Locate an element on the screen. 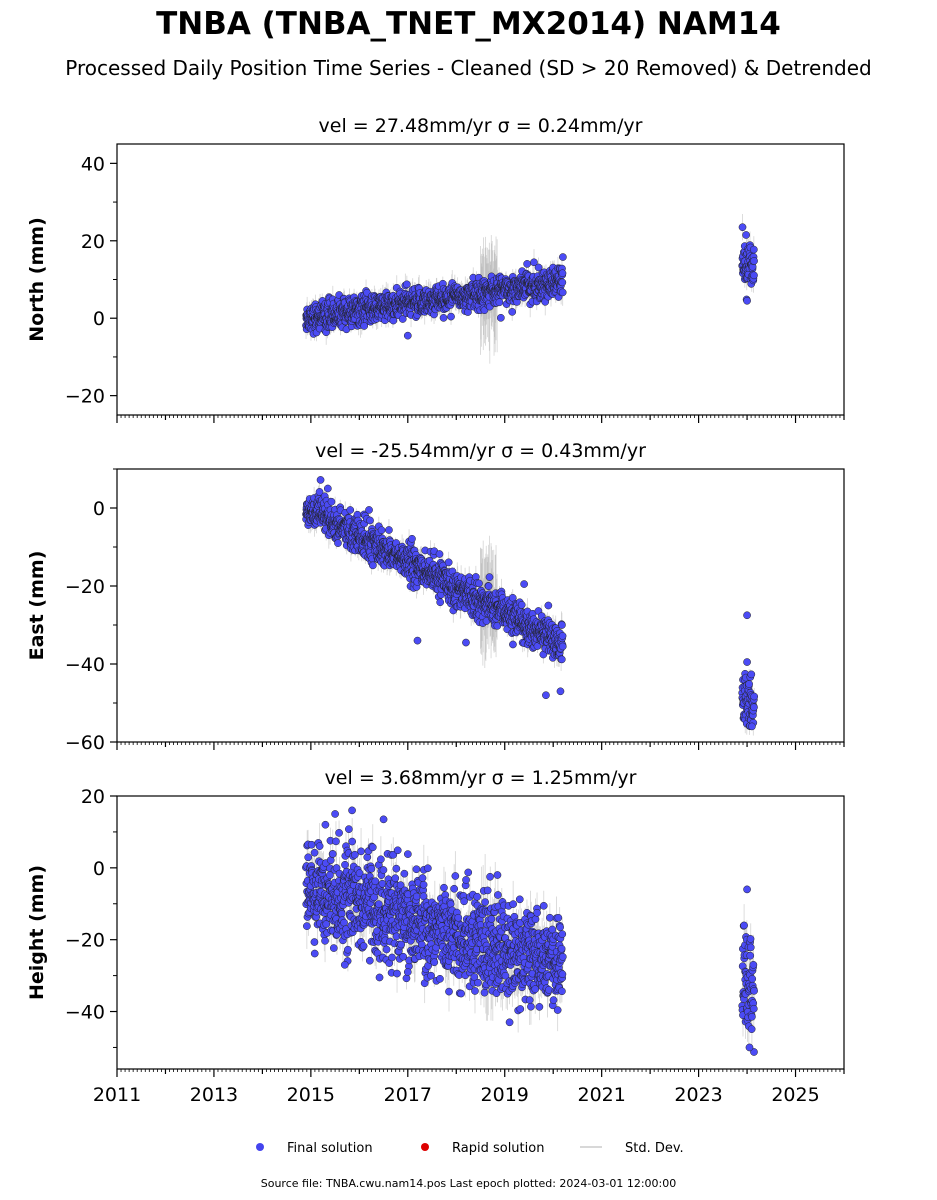 The width and height of the screenshot is (937, 1200). panel-title: vel = -25.54mm/yr σ = 0.43mm/yr is located at coordinates (480, 451).